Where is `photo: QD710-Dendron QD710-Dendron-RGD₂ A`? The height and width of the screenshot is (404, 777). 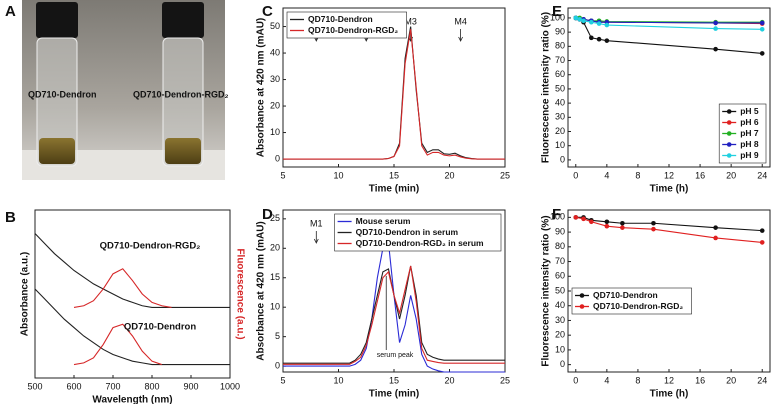
photo: QD710-Dendron QD710-Dendron-RGD₂ A is located at coordinates (117, 90).